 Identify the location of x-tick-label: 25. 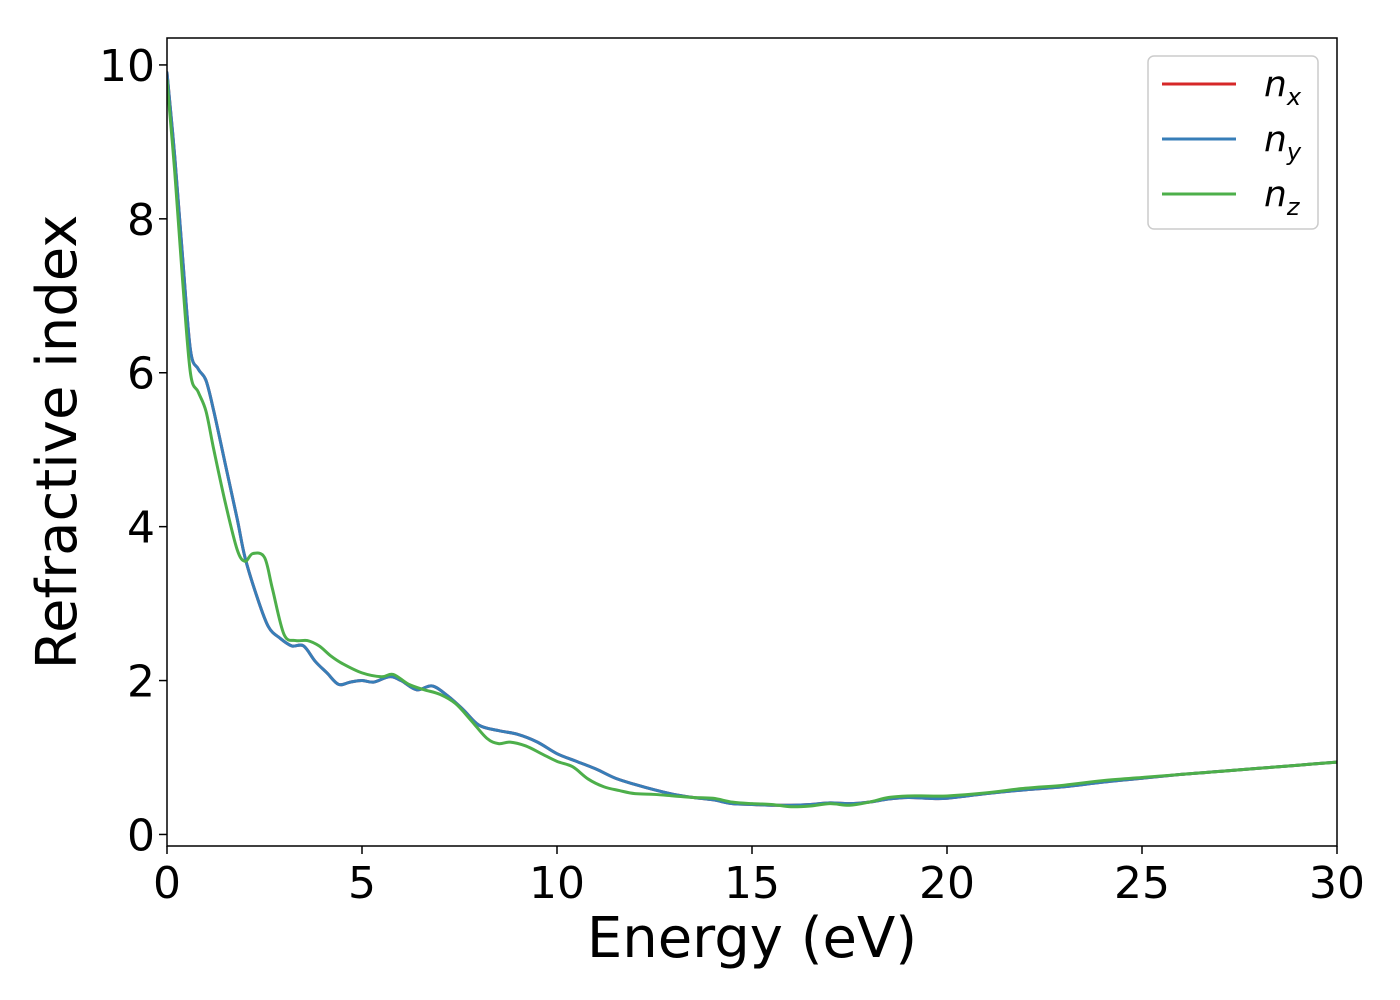
(1142, 883).